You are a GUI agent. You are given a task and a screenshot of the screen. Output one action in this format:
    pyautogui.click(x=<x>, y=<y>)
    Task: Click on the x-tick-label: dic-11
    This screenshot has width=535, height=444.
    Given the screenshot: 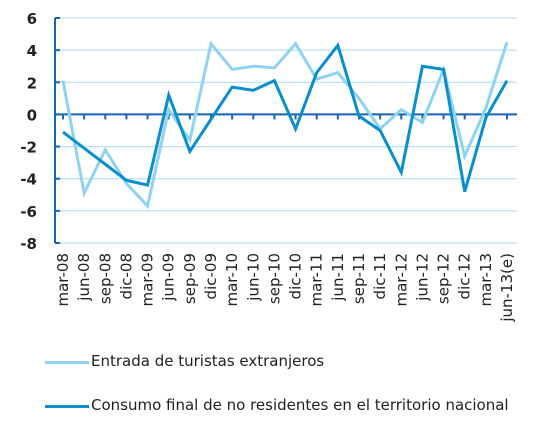 What is the action you would take?
    pyautogui.click(x=380, y=276)
    